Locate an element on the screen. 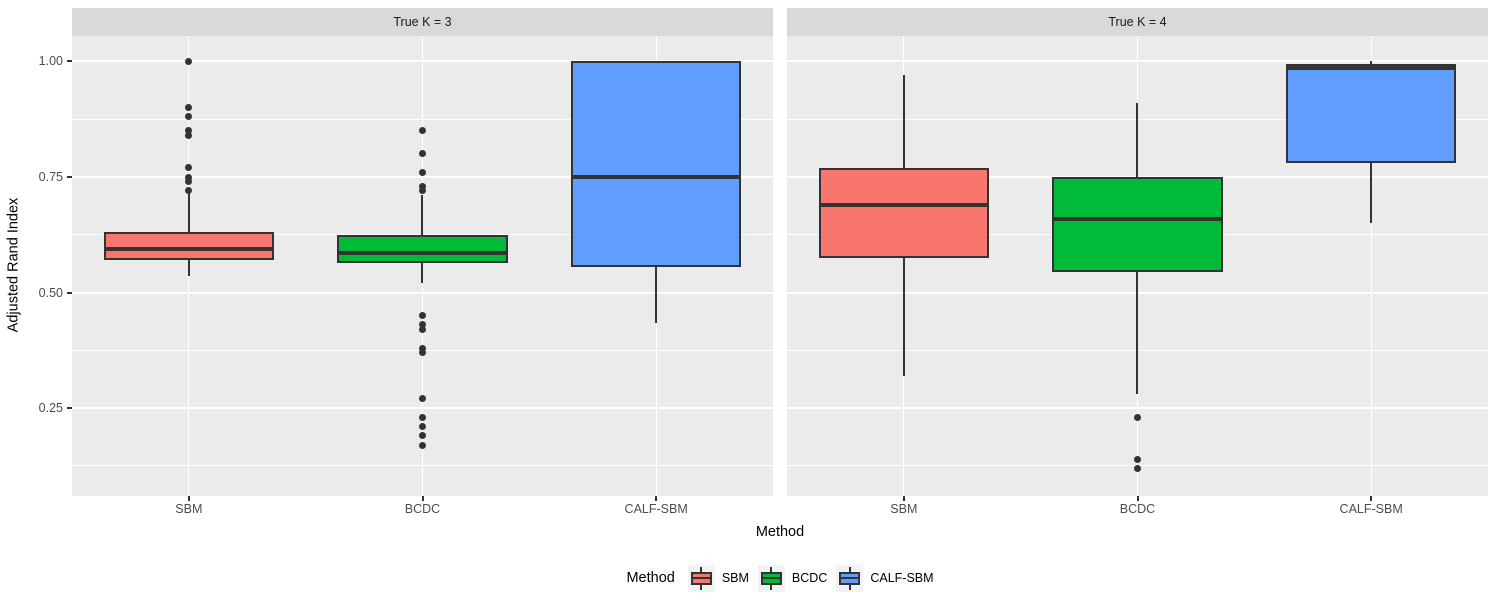  facet-strip-k3: True K = 3 is located at coordinates (422, 22).